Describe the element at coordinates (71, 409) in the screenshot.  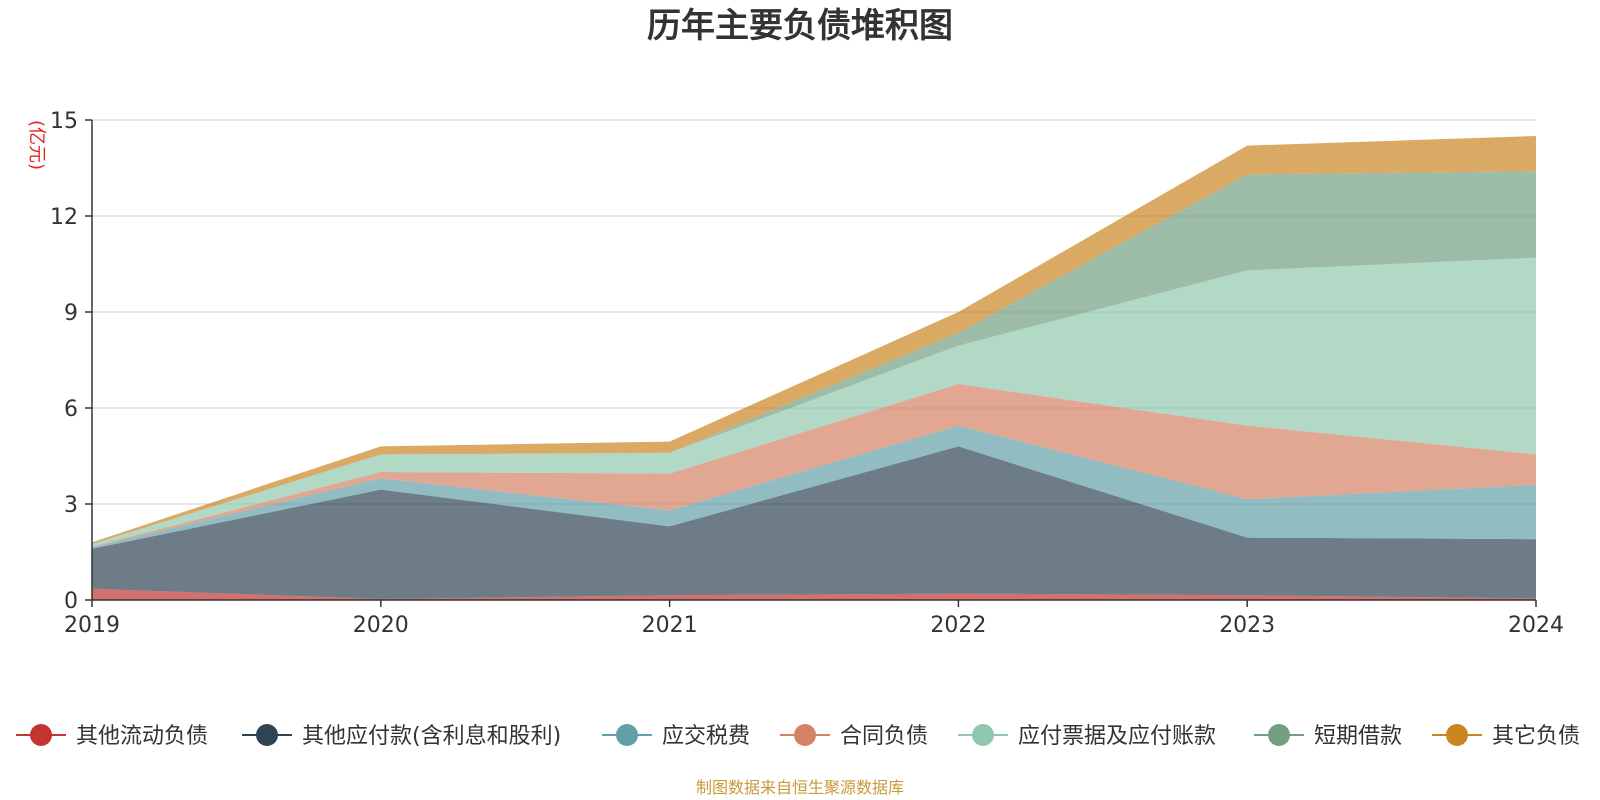
I see `y-tick-label: 6` at that location.